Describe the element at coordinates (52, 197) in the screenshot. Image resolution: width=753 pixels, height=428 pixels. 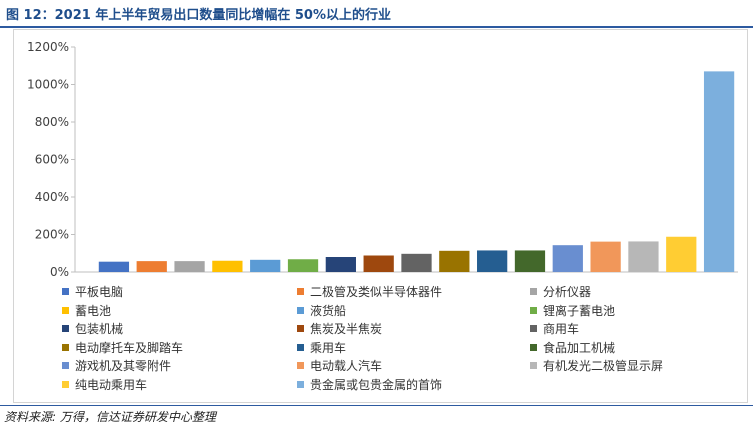
I see `y-tick-label: 400%` at that location.